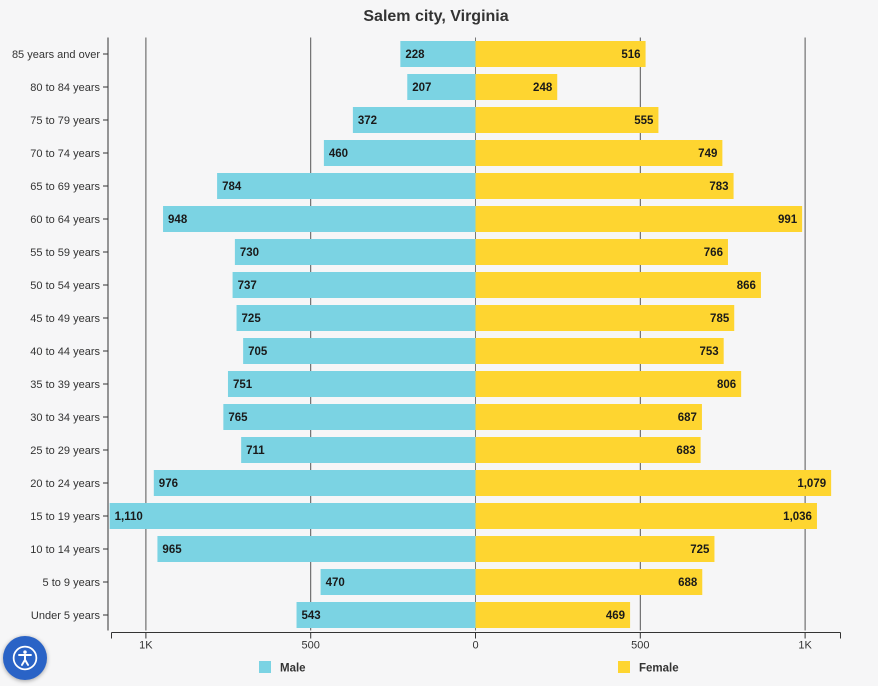  I want to click on category-label: 5 to 9 years, so click(72, 583).